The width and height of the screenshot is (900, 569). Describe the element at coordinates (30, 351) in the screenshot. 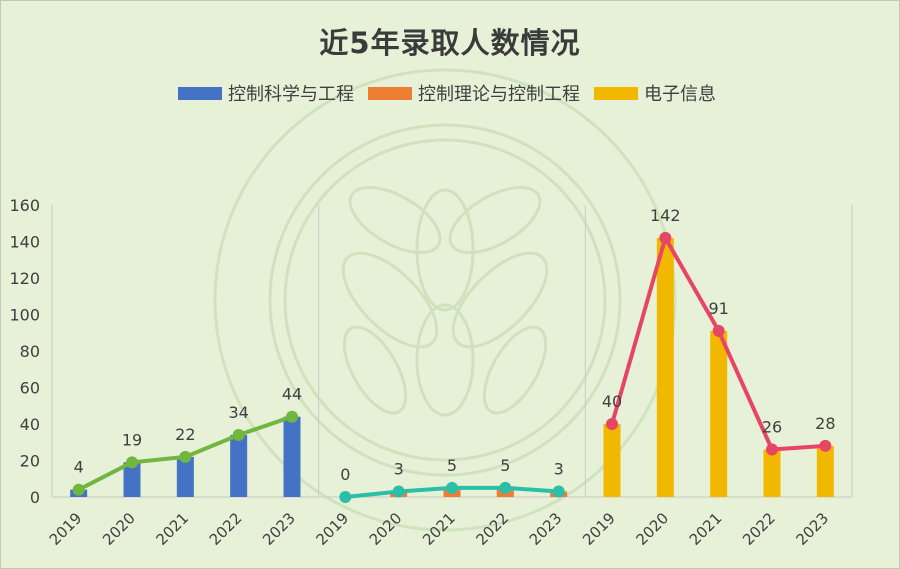

I see `y-tick-label-80: 80` at that location.